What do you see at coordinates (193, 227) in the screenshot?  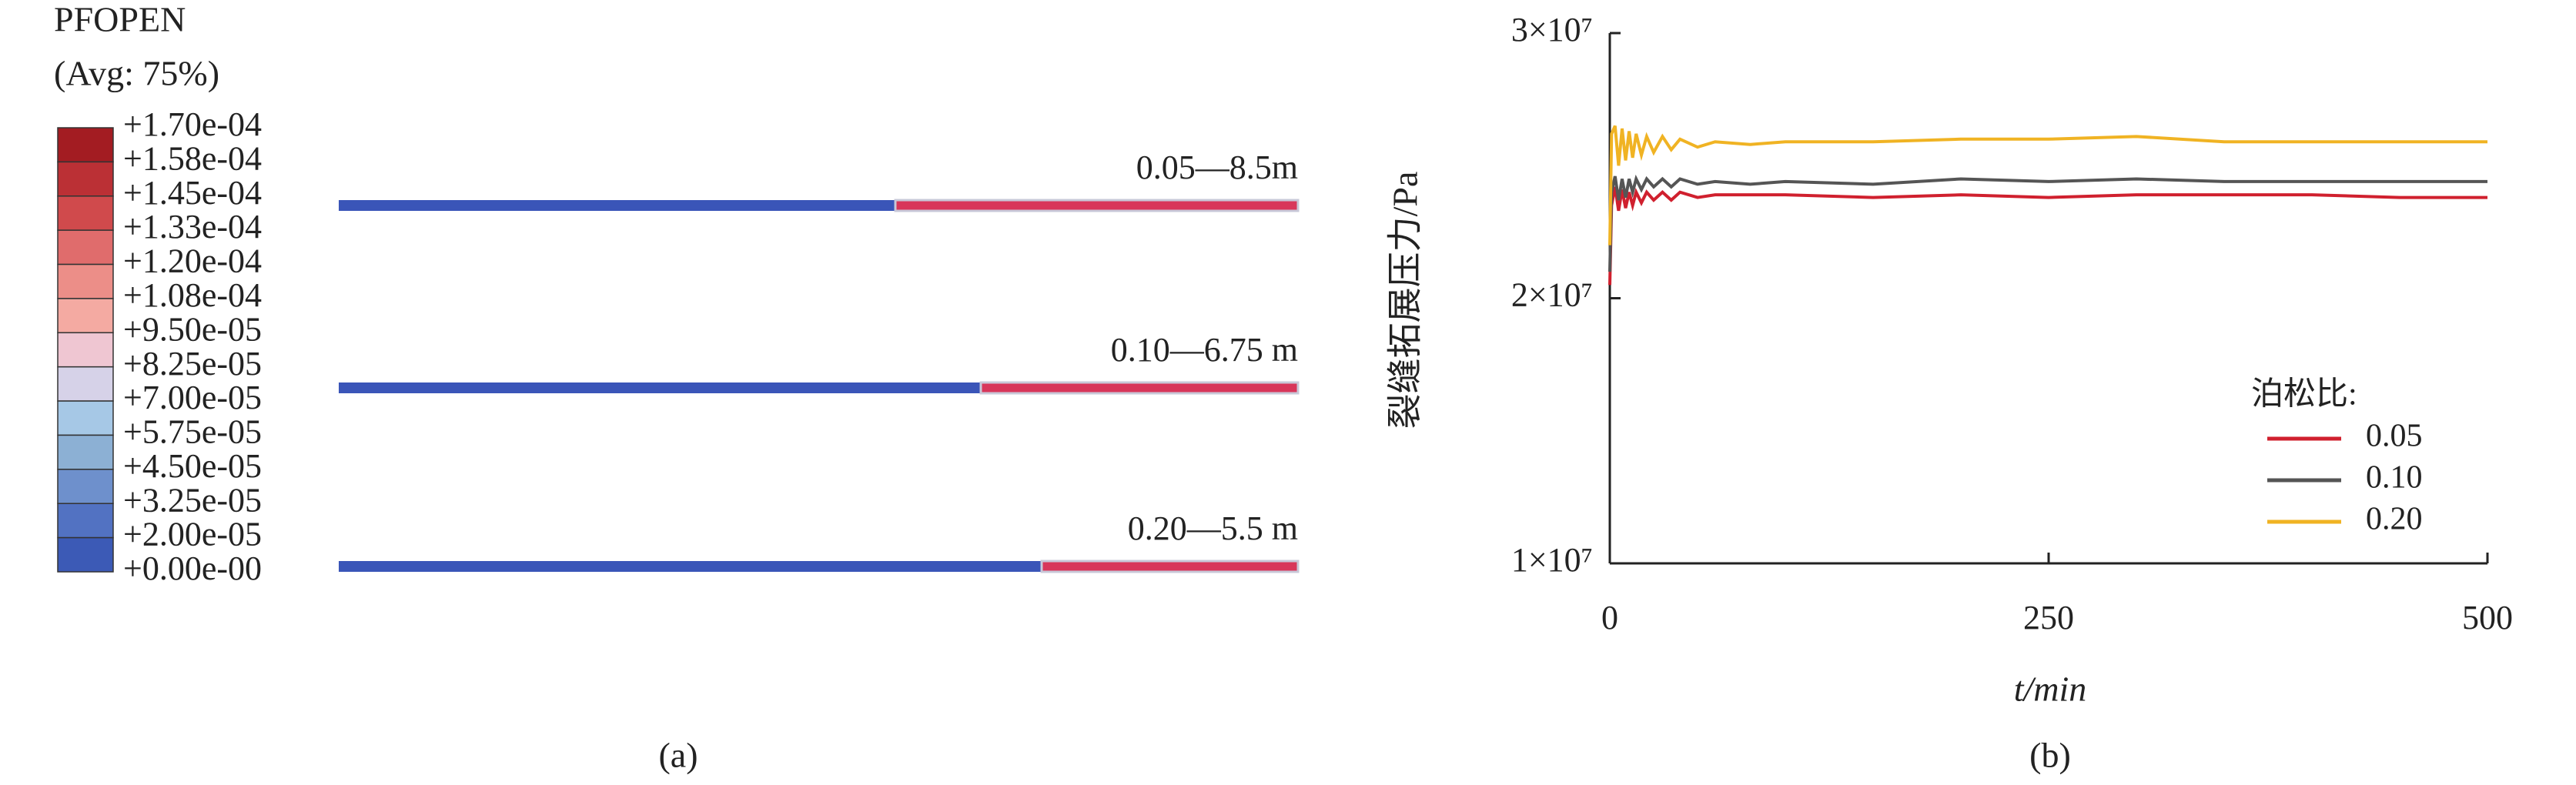 I see `colorbar-label: +1.33e-04` at bounding box center [193, 227].